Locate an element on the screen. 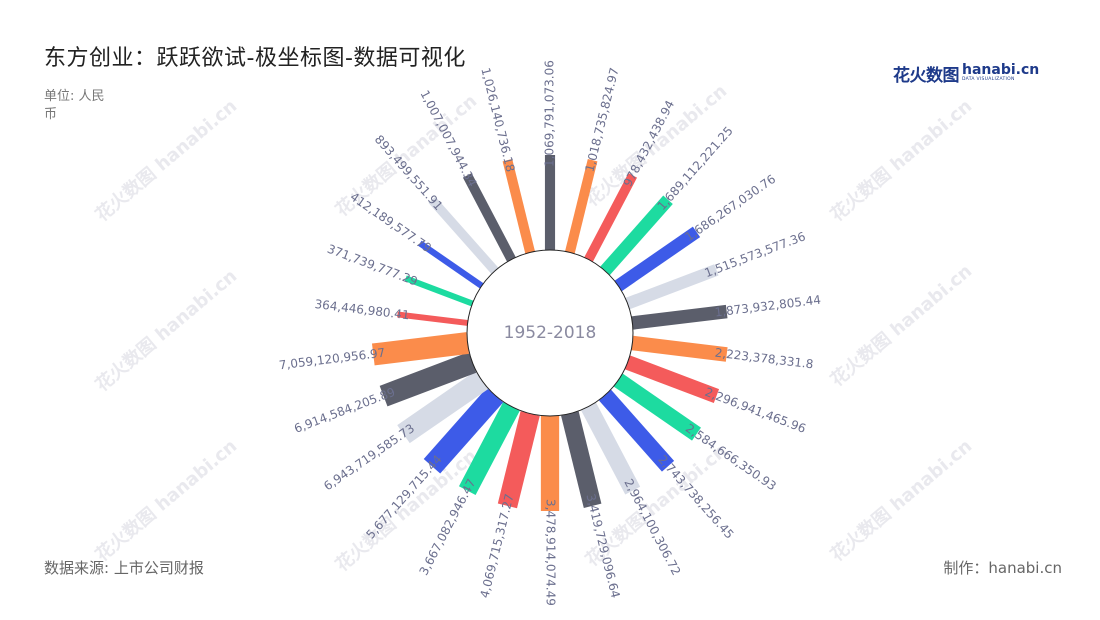 The image size is (1100, 620). maker-credit: 制作：hanabi.cn is located at coordinates (1002, 568).